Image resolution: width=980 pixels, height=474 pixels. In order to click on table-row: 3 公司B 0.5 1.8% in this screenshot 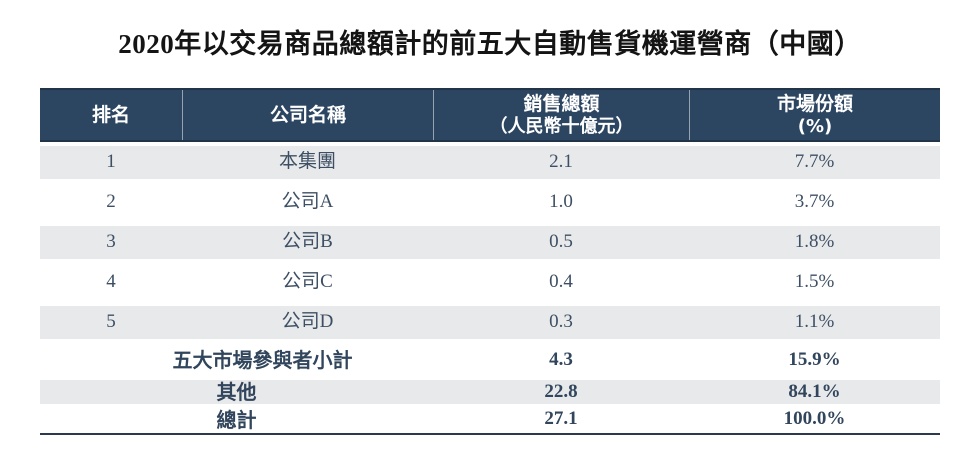, I will do `click(490, 242)`.